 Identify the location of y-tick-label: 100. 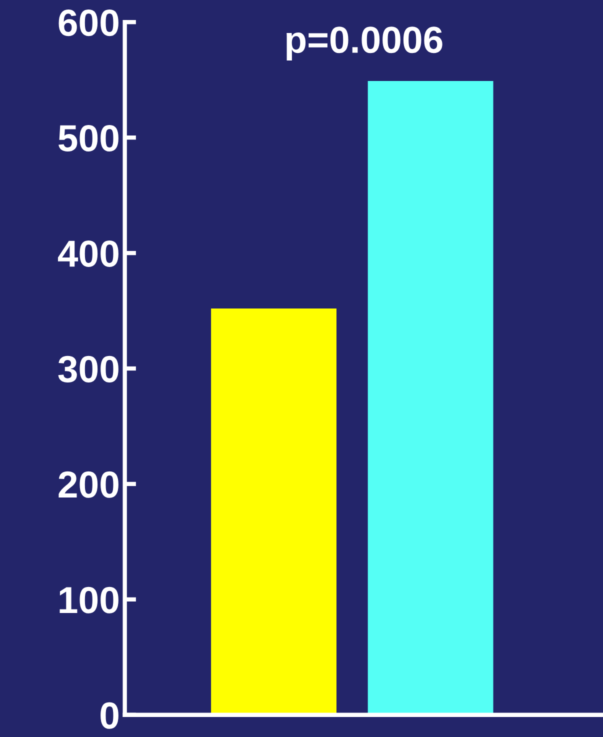
(89, 600).